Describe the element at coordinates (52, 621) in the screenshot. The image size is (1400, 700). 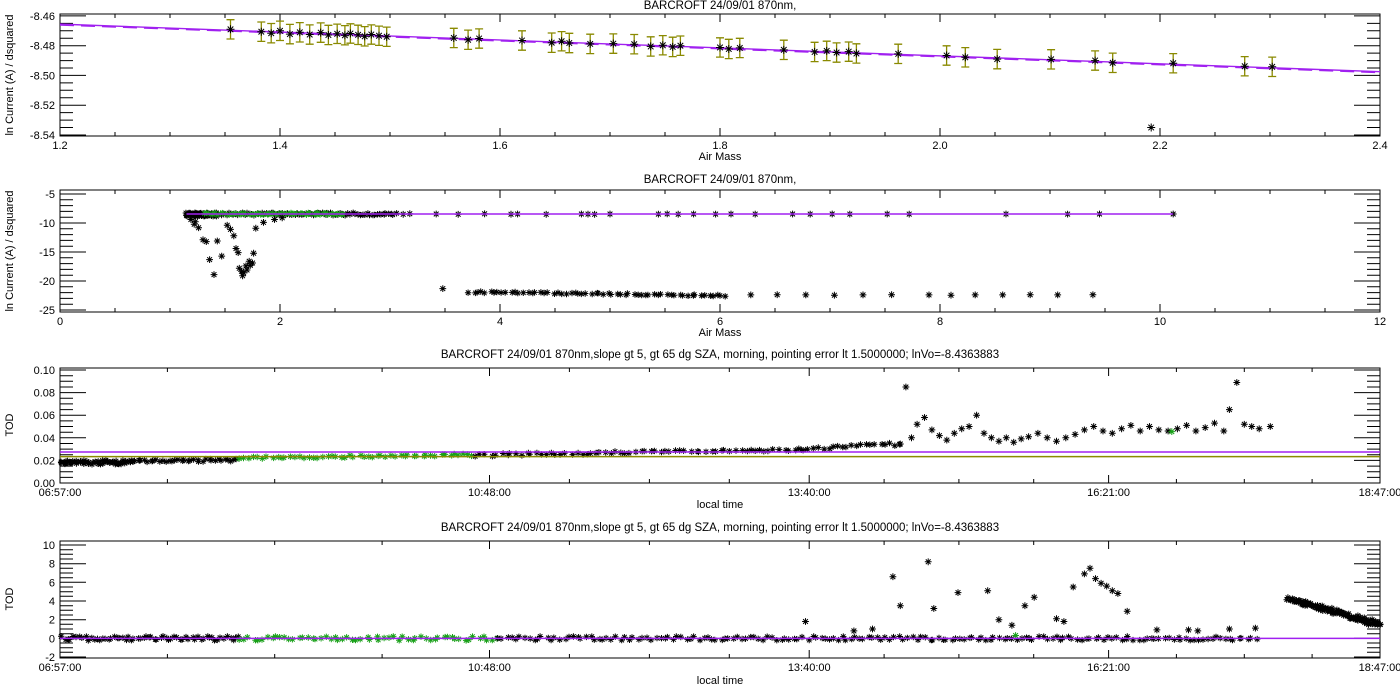
I see `y-tick-label: 2` at that location.